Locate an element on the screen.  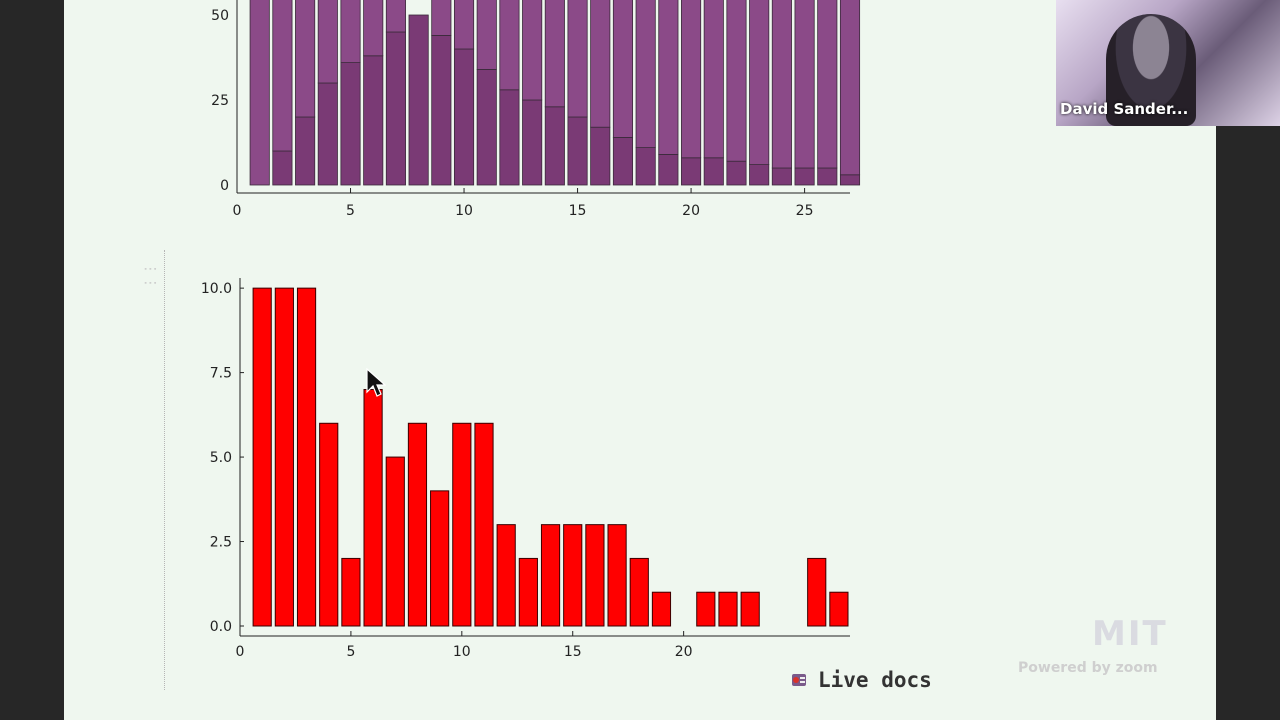
x-tick-label: 15 is located at coordinates (573, 652).